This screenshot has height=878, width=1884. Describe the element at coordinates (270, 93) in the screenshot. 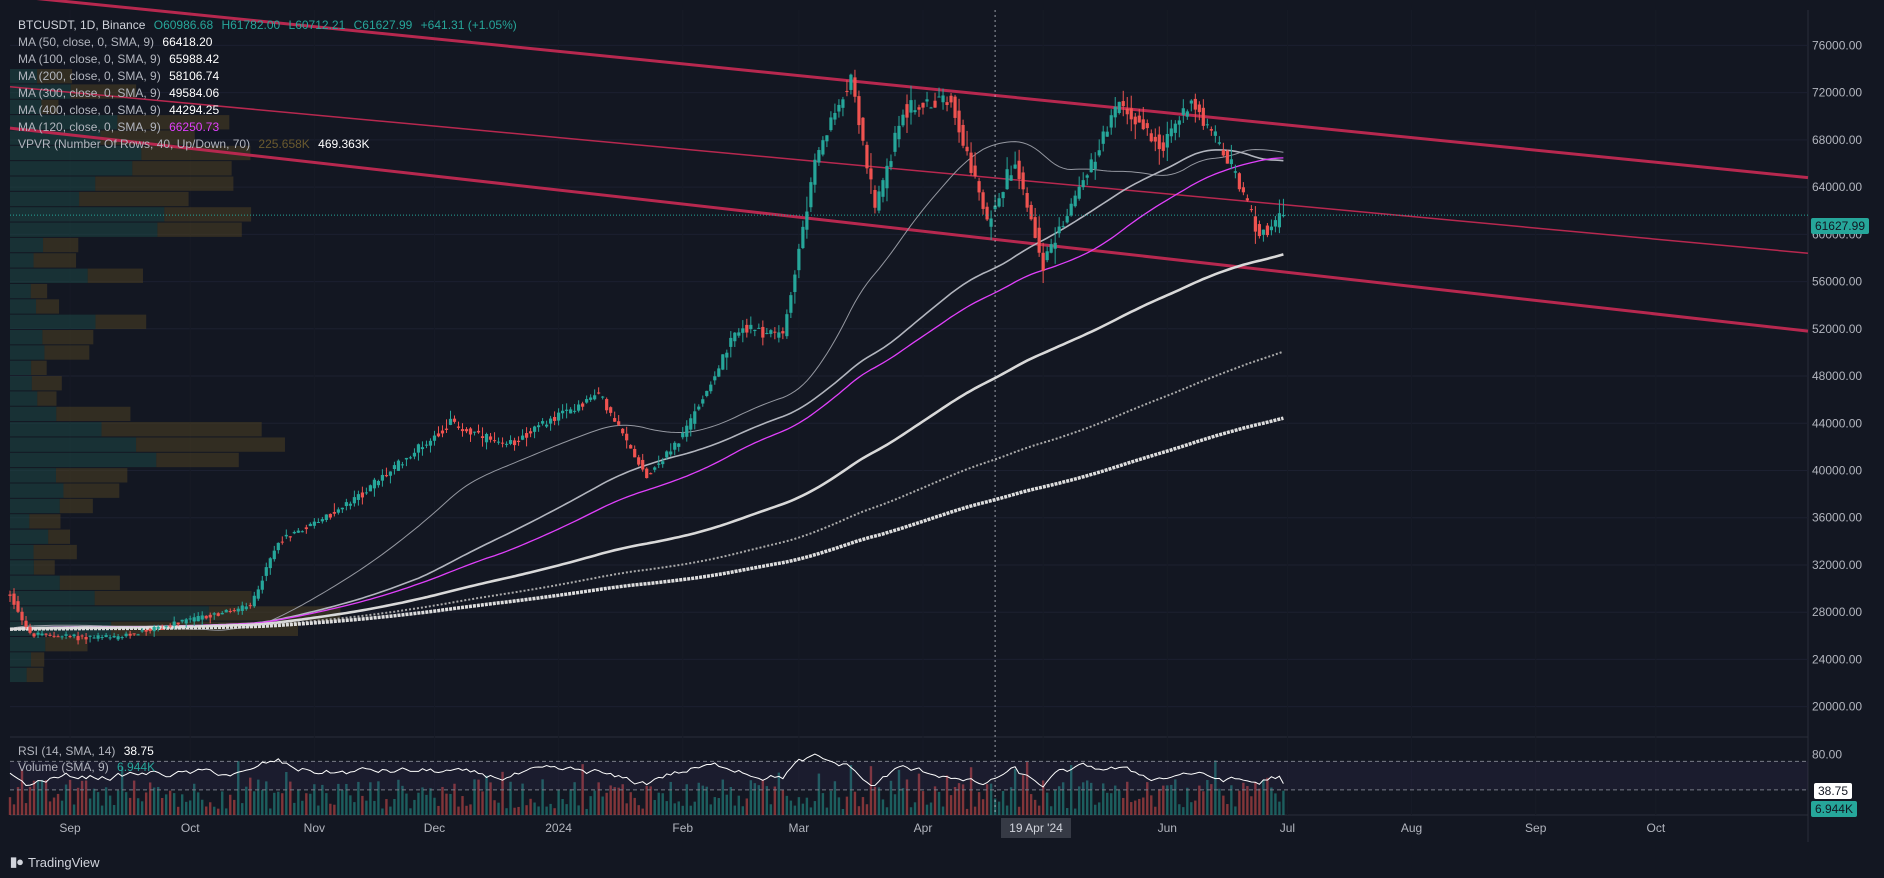

I see `indicator-ma300: MA (300, close, 0, SMA, 9) 49584.06` at that location.